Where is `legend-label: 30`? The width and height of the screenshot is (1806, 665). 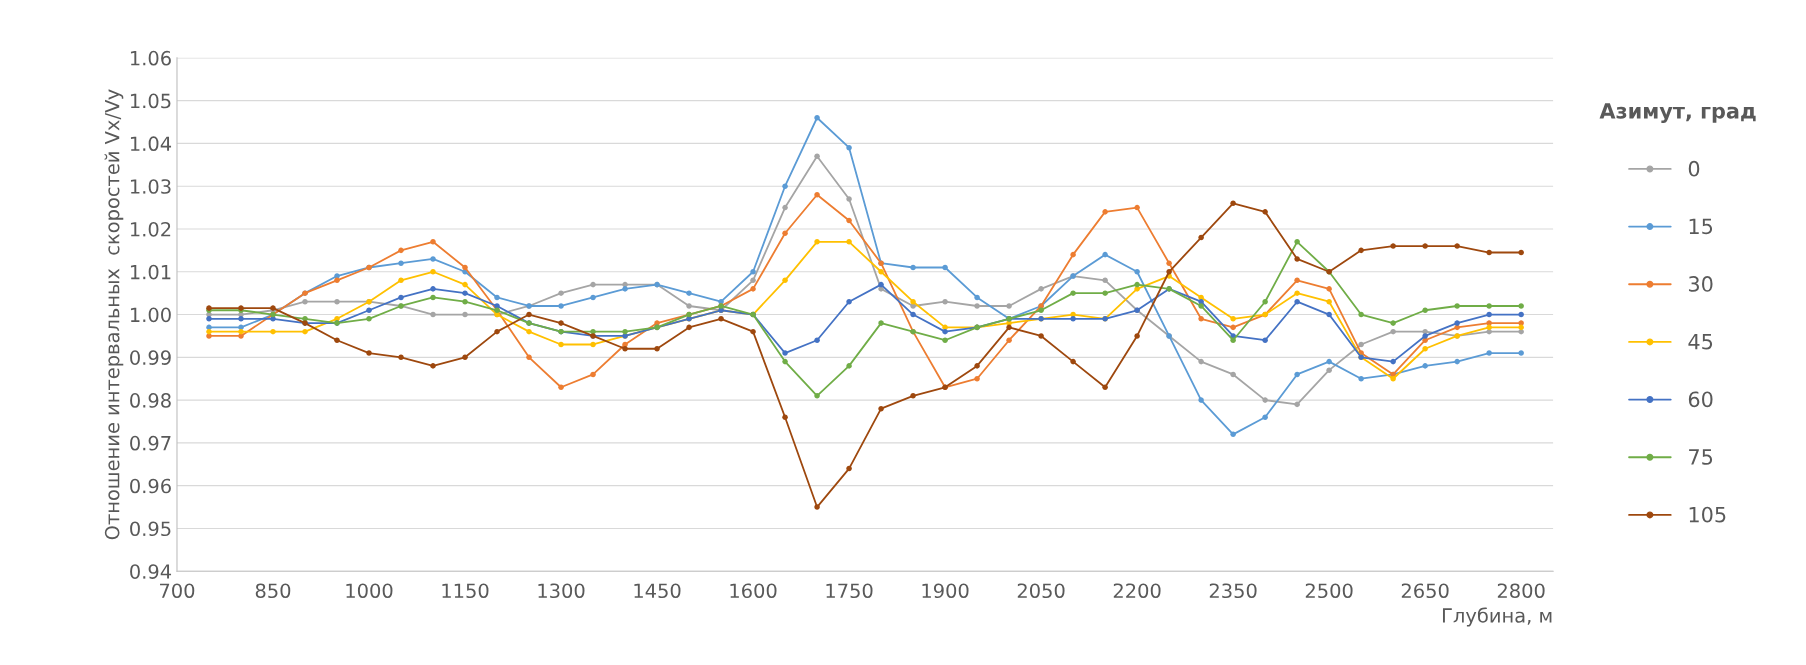
legend-label: 30 is located at coordinates (1700, 284).